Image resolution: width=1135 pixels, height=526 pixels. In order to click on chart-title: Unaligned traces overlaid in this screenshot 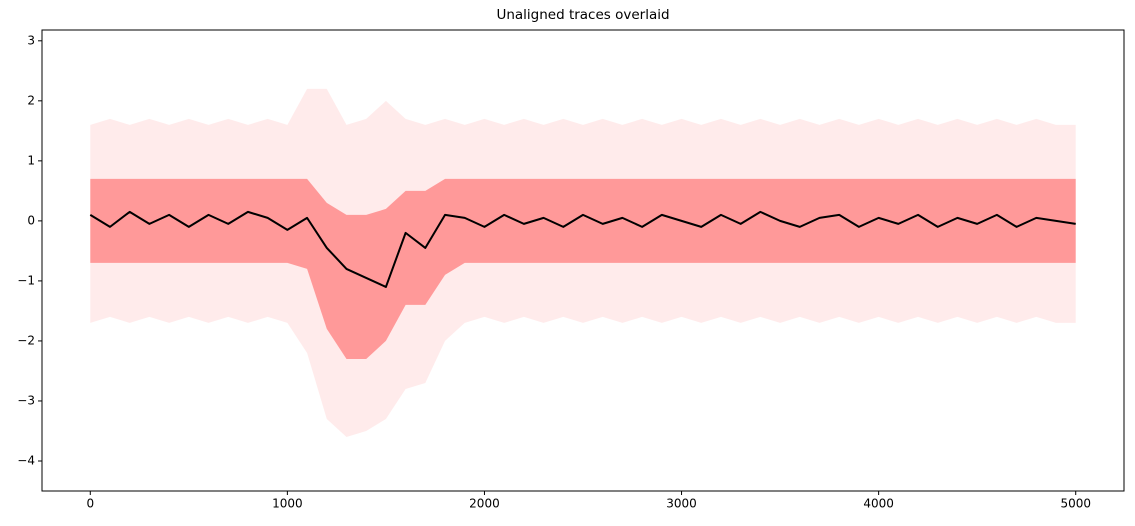, I will do `click(582, 15)`.